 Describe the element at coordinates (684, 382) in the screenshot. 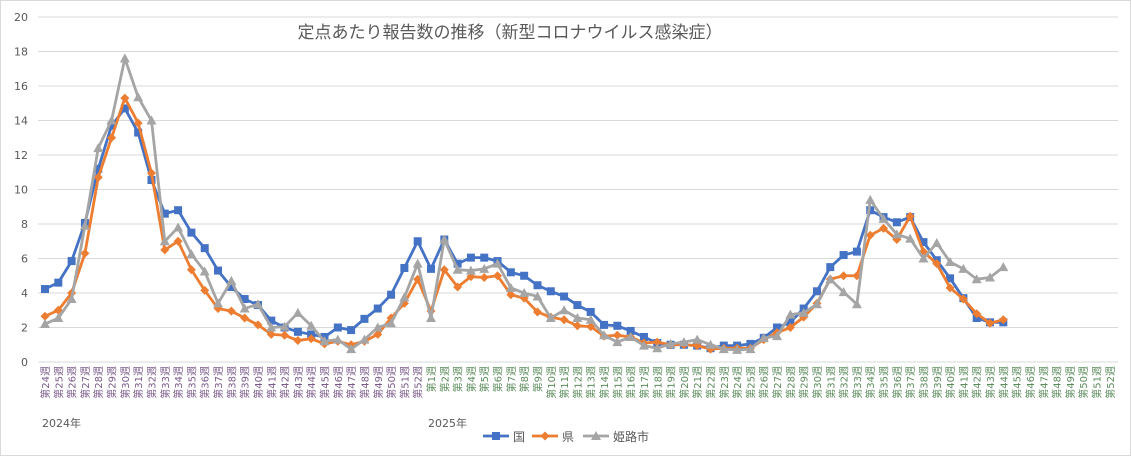

I see `x-tick-label: 第20週` at that location.